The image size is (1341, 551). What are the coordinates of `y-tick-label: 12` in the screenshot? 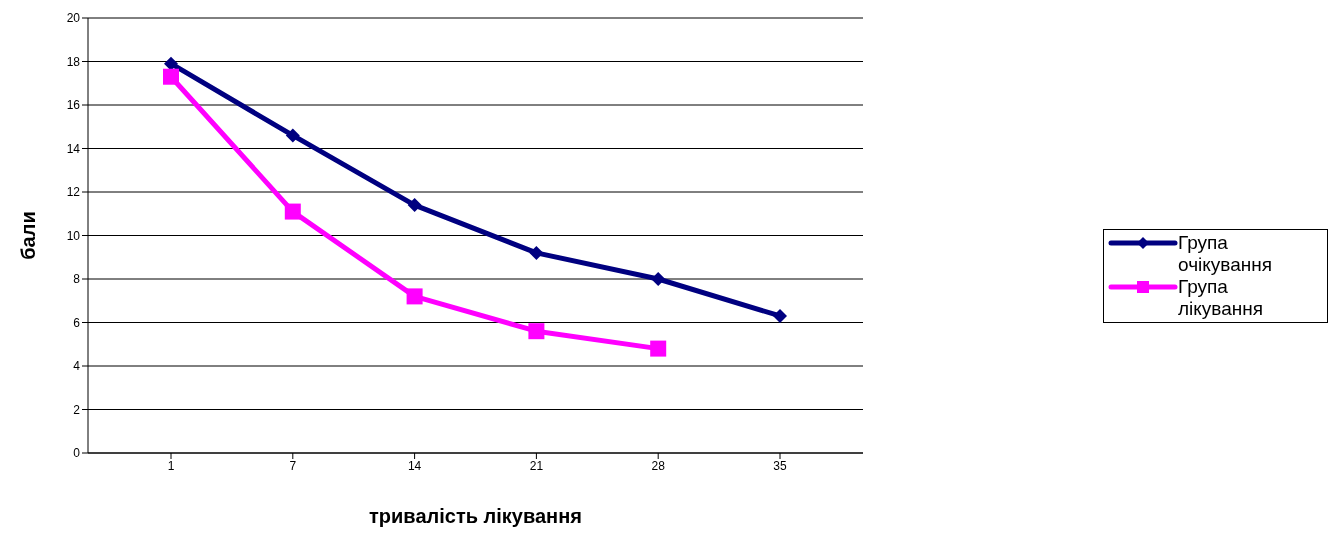 It's located at (73, 192).